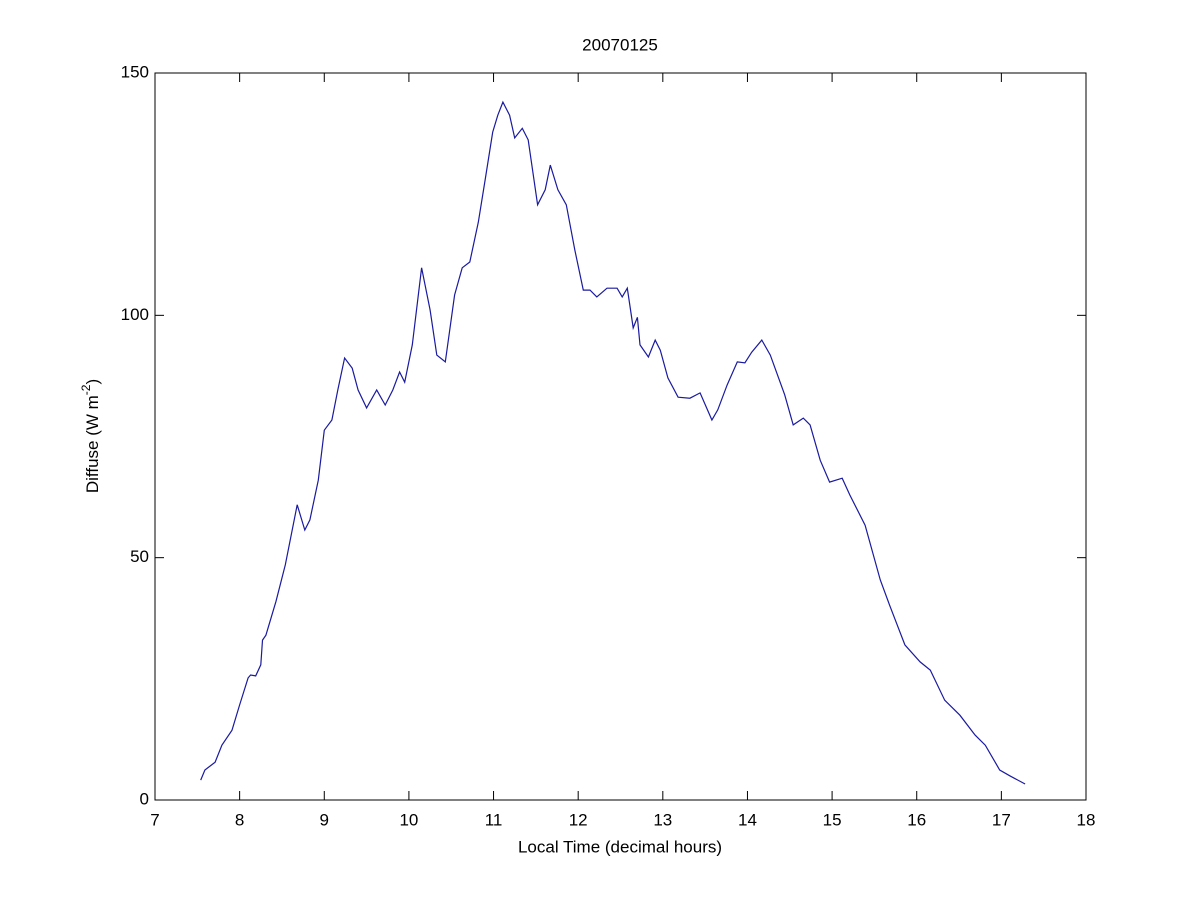  What do you see at coordinates (92, 382) in the screenshot?
I see `y-axis-label-end: )` at bounding box center [92, 382].